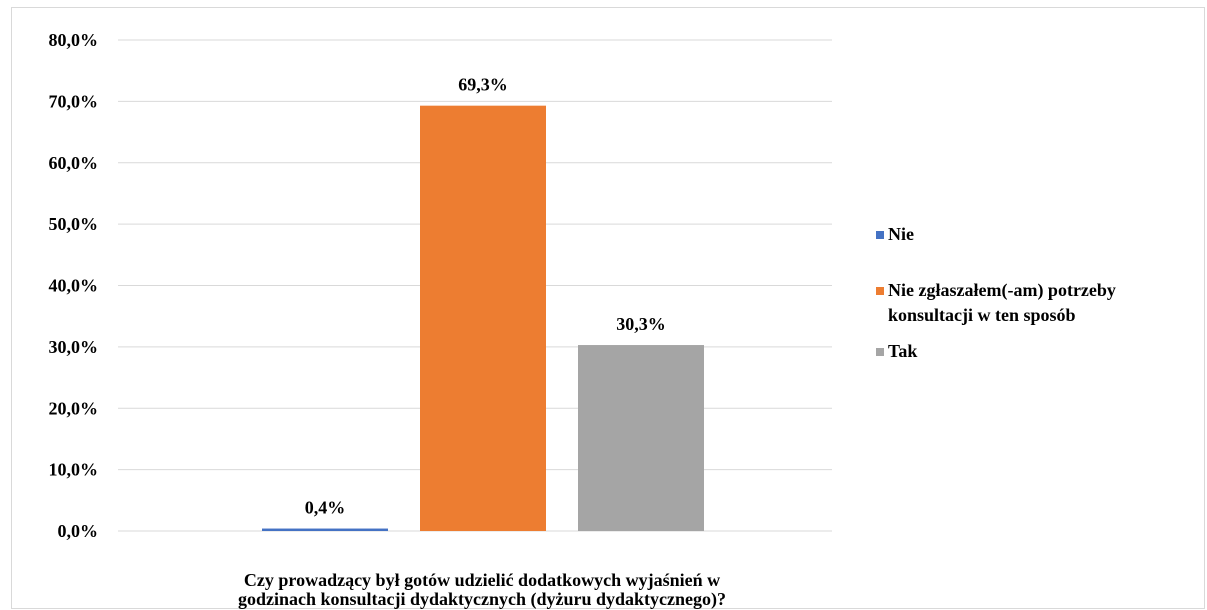 The height and width of the screenshot is (610, 1207). I want to click on data-label-0: 0,4%, so click(325, 508).